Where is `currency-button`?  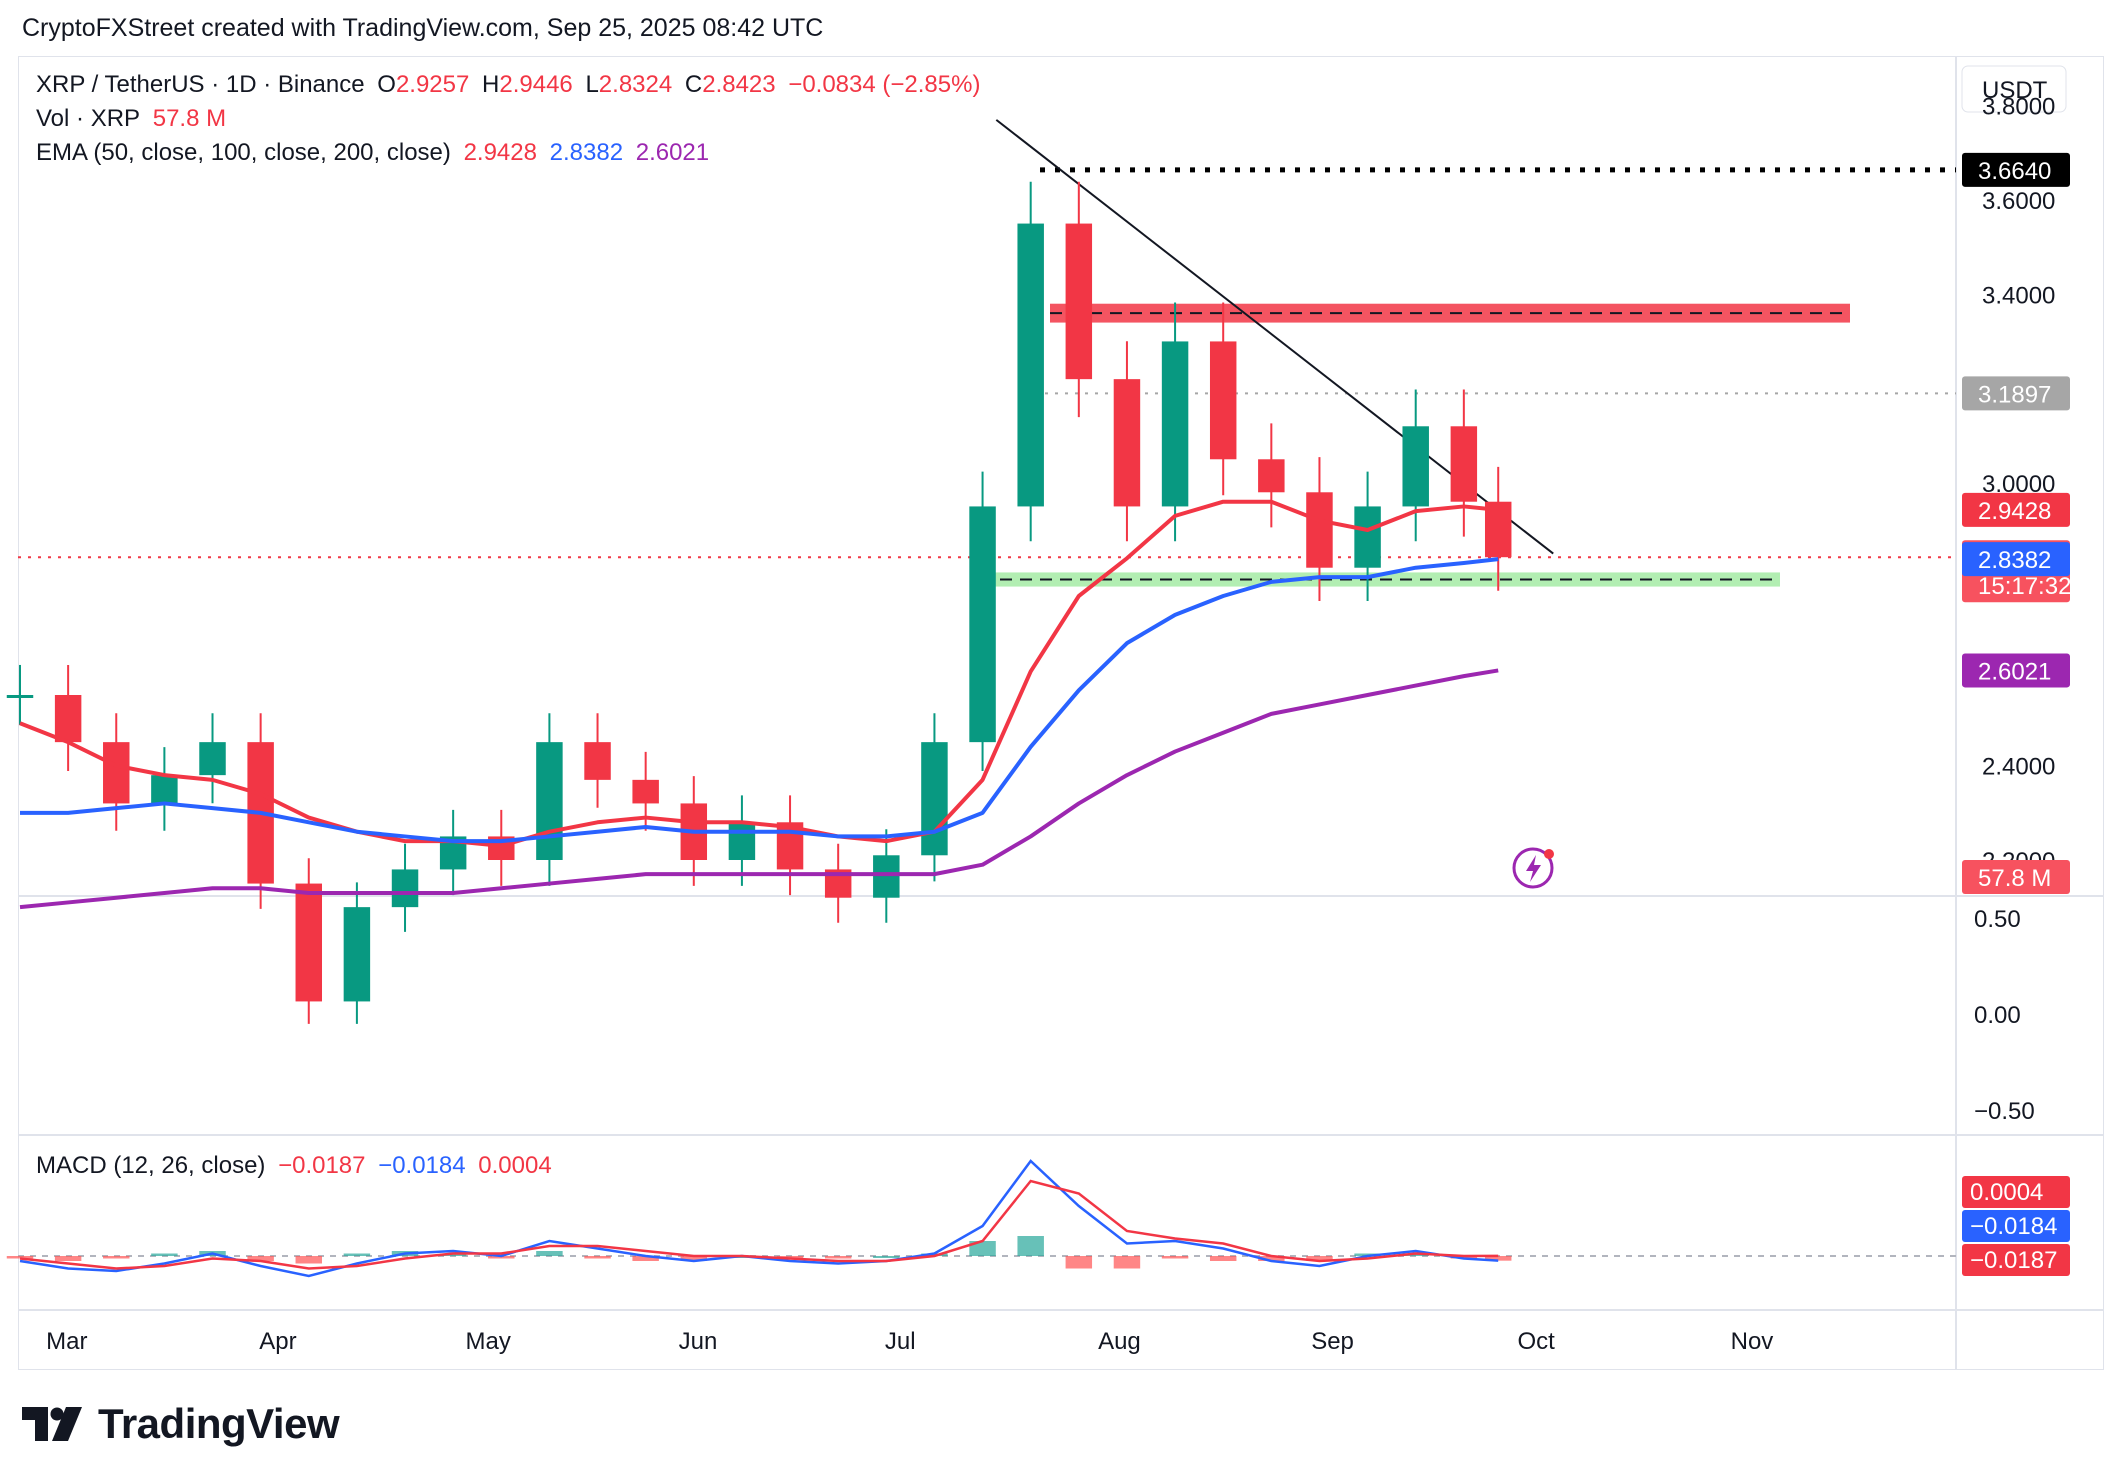 currency-button is located at coordinates (2014, 89).